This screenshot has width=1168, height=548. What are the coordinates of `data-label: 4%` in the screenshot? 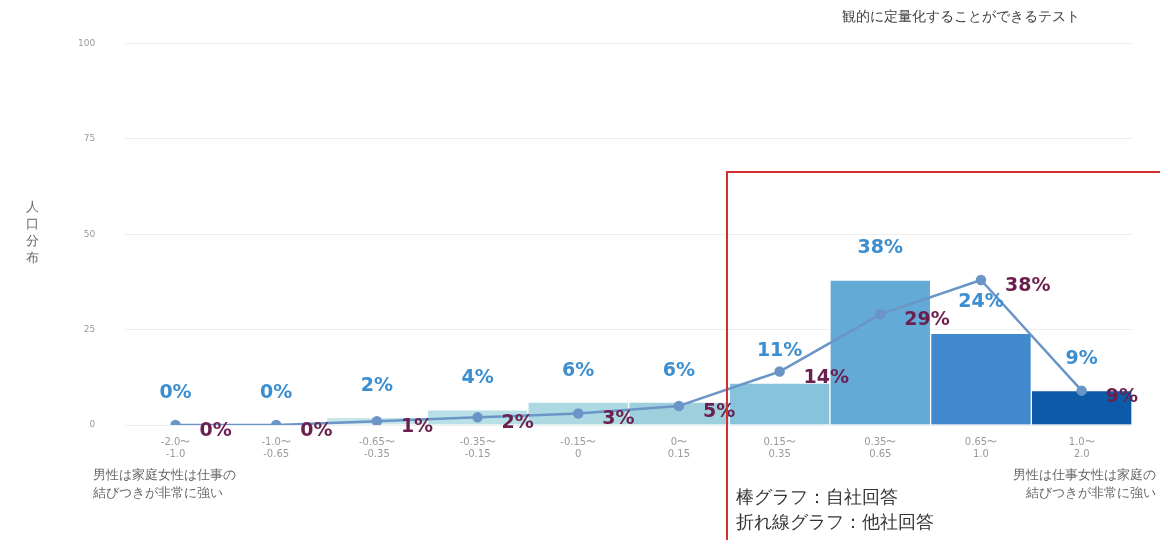 It's located at (477, 376).